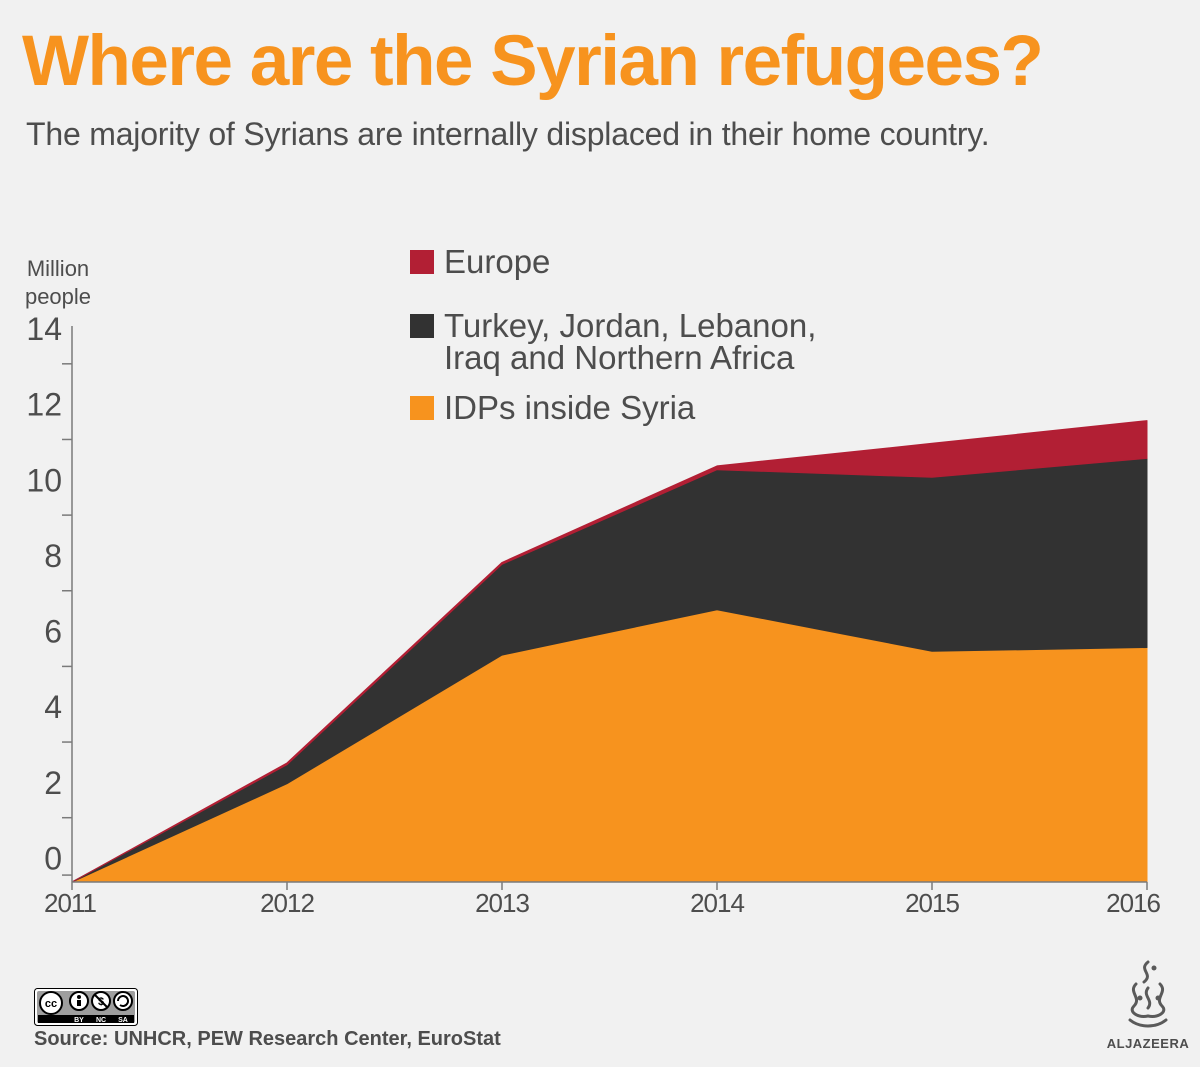  I want to click on cc-by-label: BY, so click(79, 1020).